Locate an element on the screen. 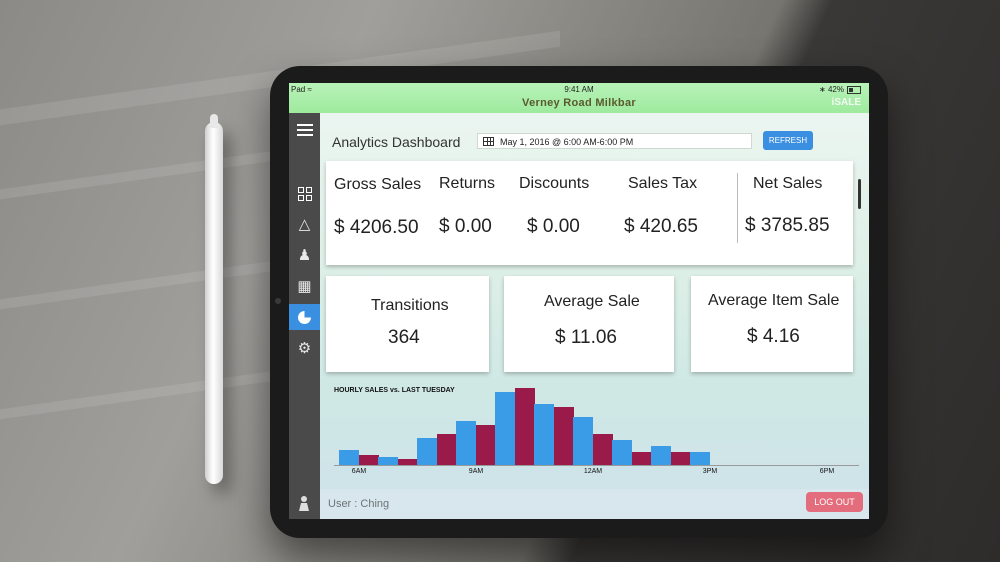 This screenshot has height=562, width=1000. refresh-button: REFRESH is located at coordinates (788, 140).